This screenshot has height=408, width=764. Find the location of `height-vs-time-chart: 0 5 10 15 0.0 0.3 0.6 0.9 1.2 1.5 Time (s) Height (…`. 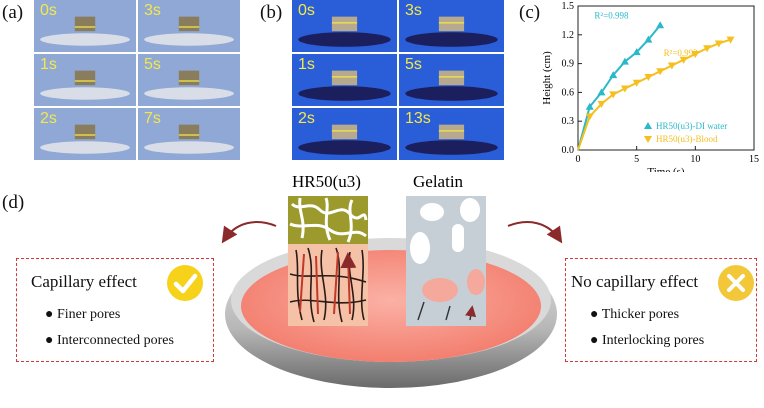

height-vs-time-chart: 0 5 10 15 0.0 0.3 0.6 0.9 1.2 1.5 Time (s) Height (… is located at coordinates (650, 86).